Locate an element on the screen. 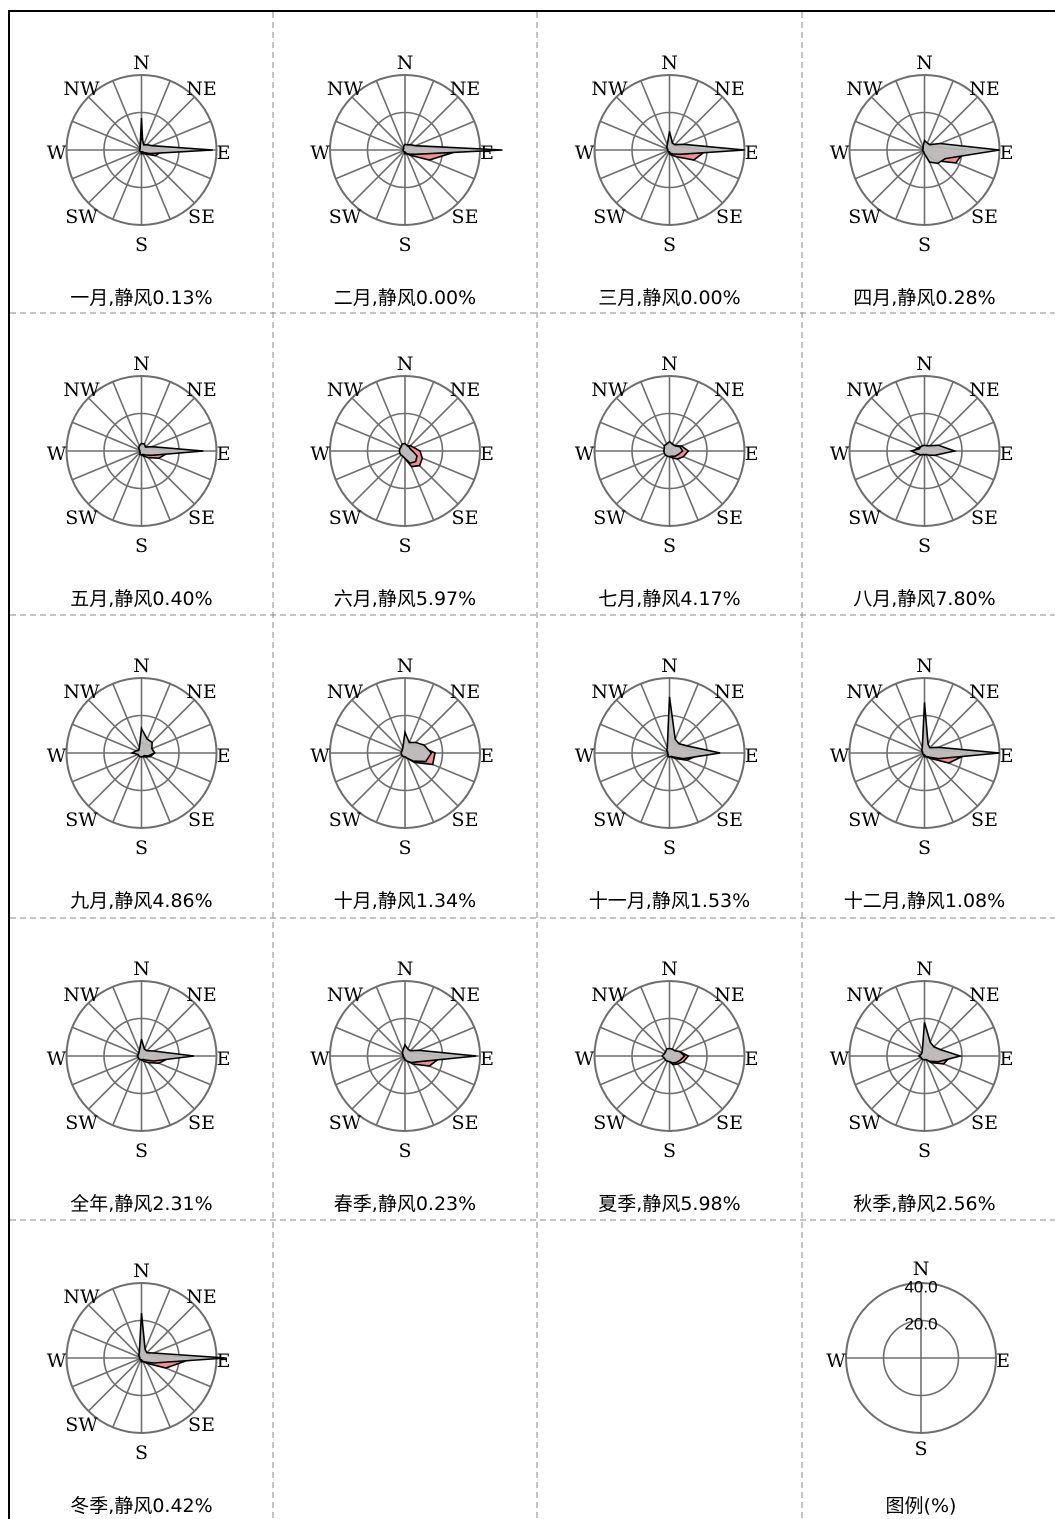 The image size is (1055, 1519). chart-title: 四月,静风0.28% is located at coordinates (924, 298).